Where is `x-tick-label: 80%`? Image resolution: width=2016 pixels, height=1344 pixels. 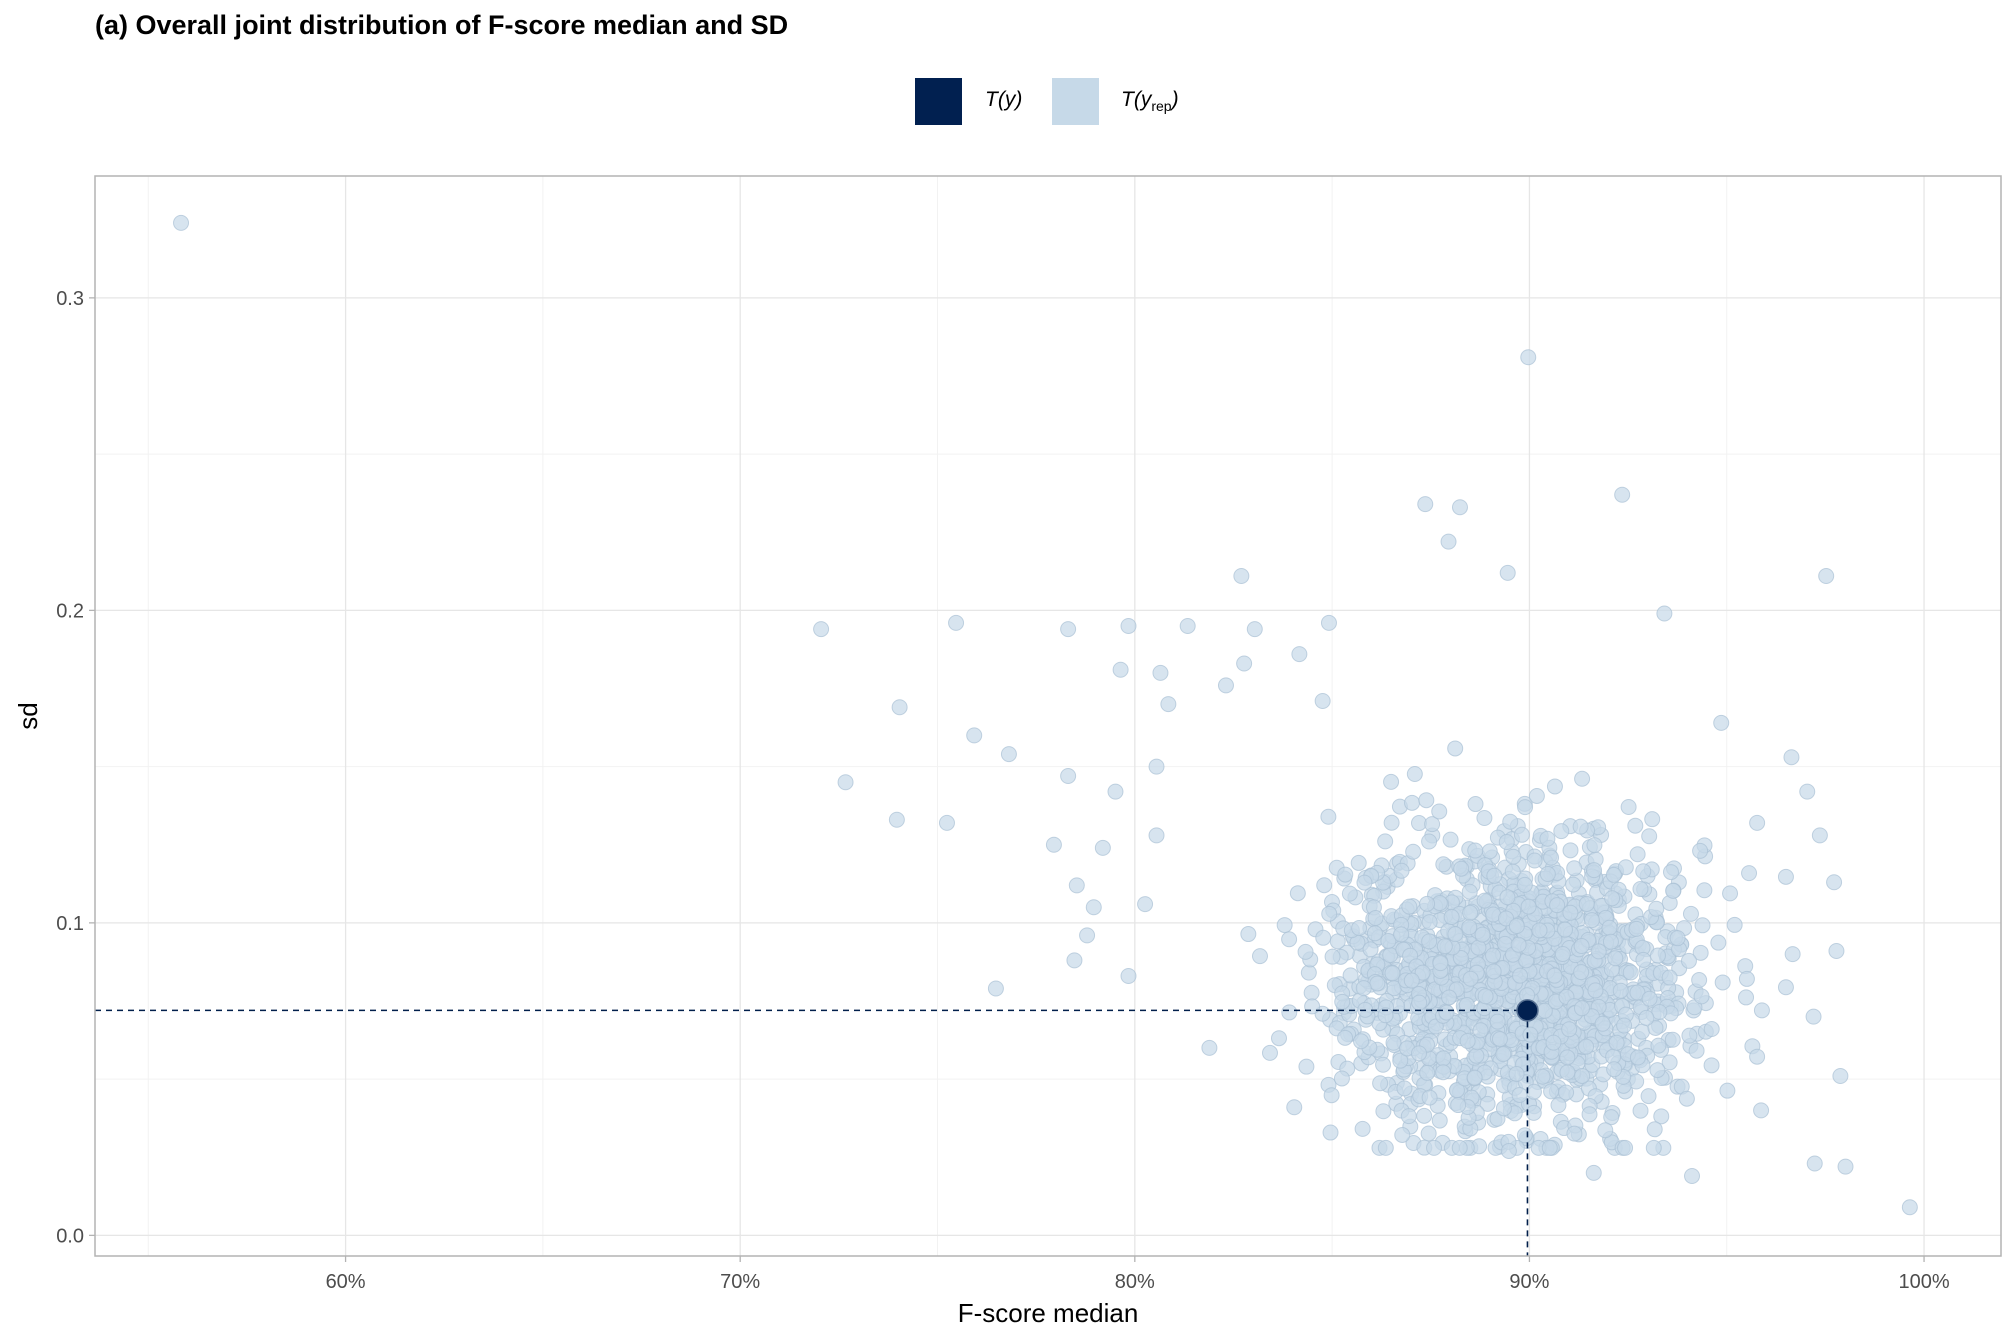 x-tick-label: 80% is located at coordinates (1135, 1282).